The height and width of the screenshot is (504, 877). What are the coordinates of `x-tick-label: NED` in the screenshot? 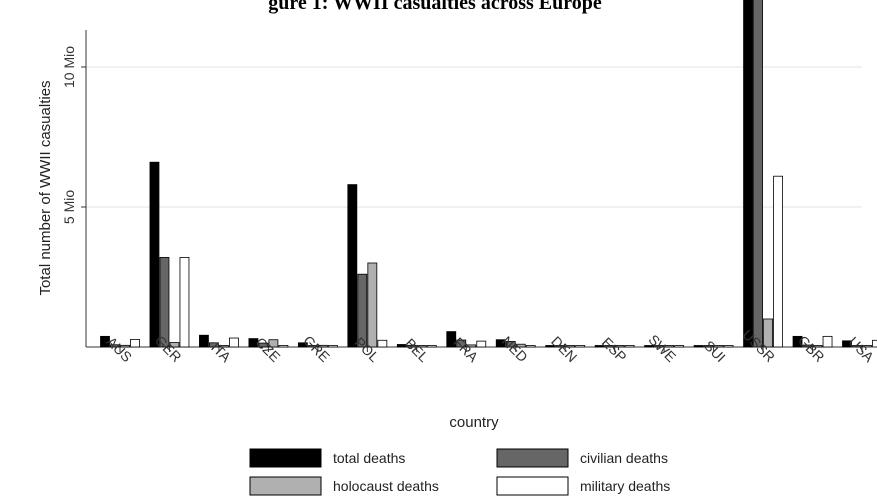 It's located at (515, 349).